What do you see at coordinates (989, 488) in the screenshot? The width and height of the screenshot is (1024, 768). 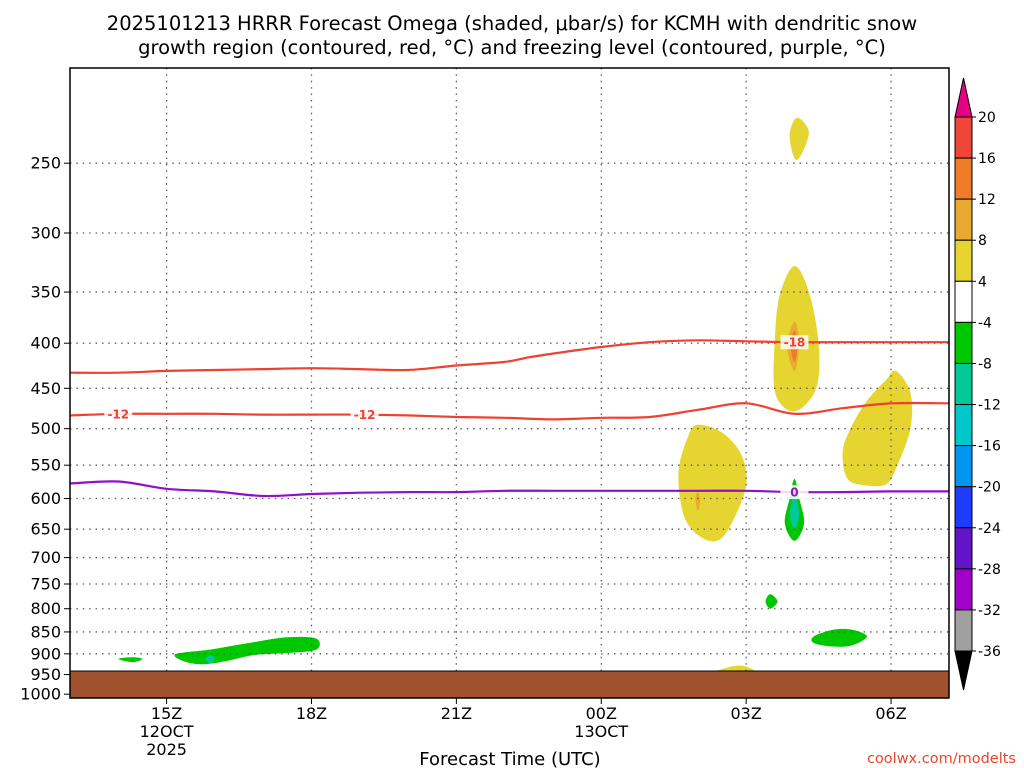 I see `colorbar-label-9: -20` at bounding box center [989, 488].